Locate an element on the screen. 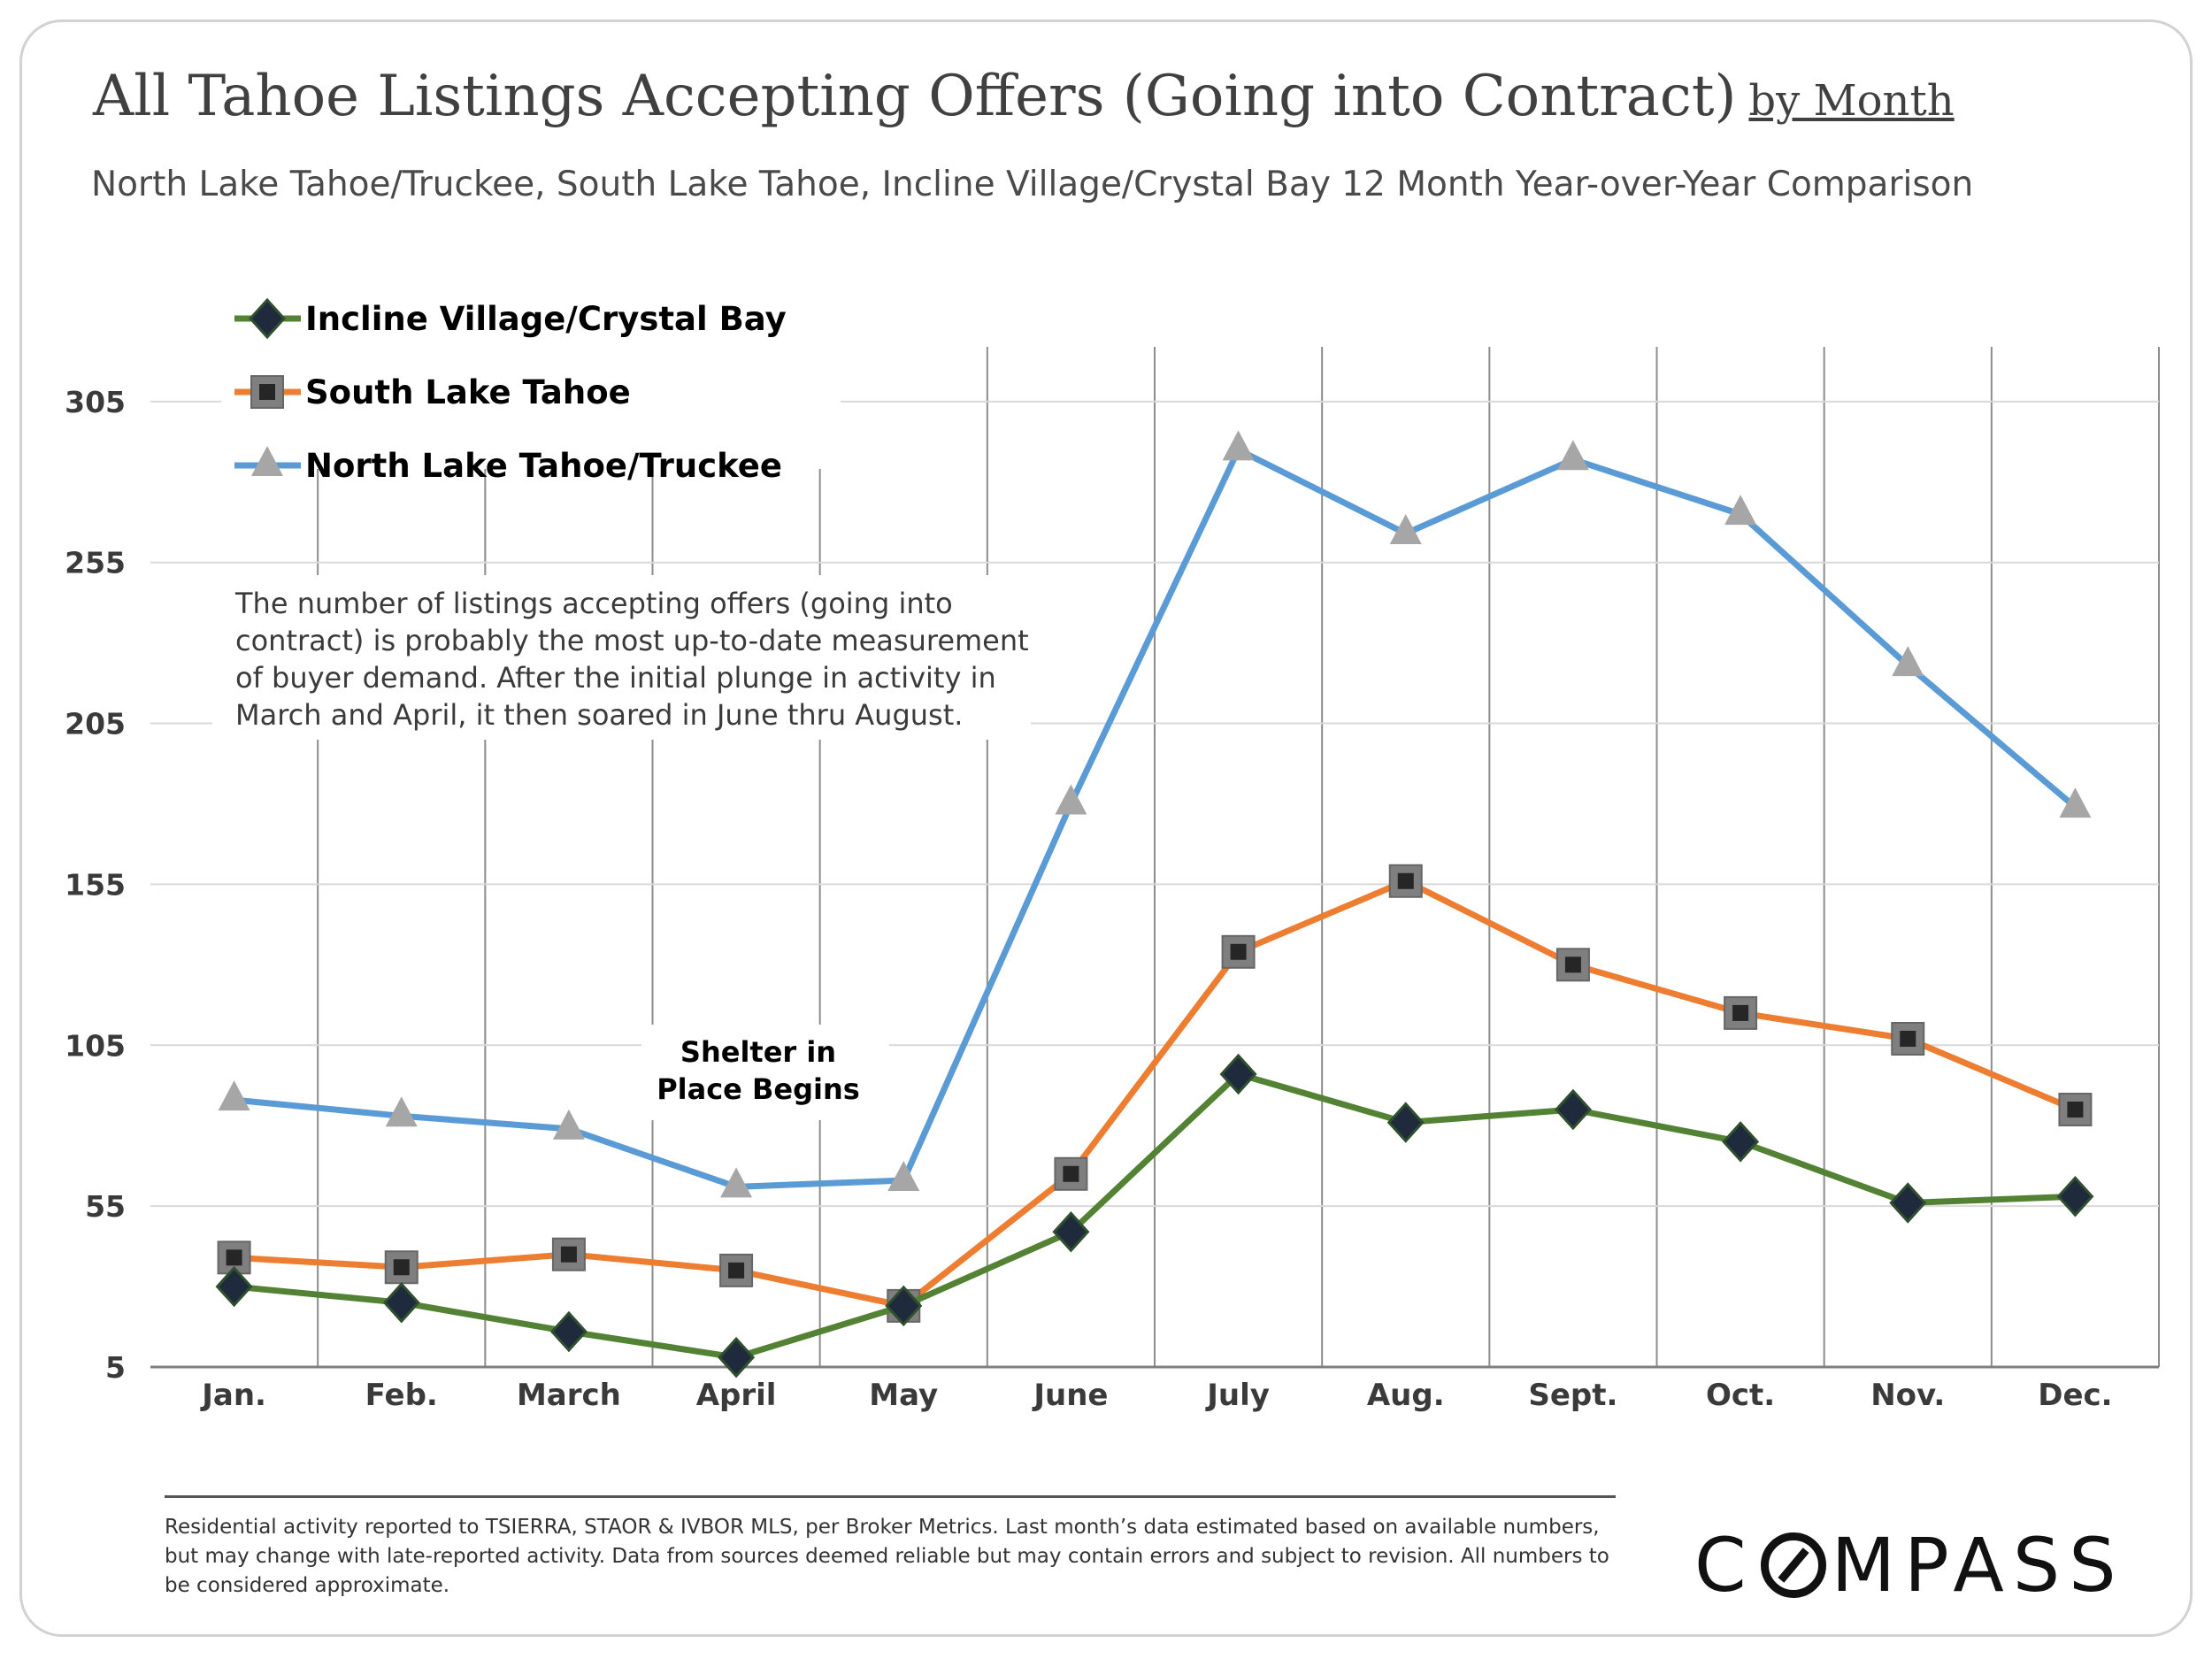 The height and width of the screenshot is (1659, 2212). x-tick-label: Nov. is located at coordinates (1908, 1396).